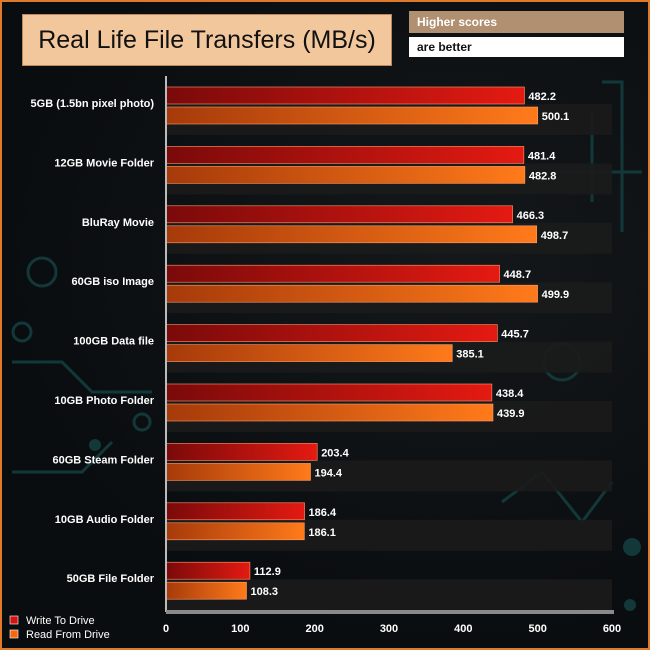 Image resolution: width=650 pixels, height=650 pixels. Describe the element at coordinates (543, 176) in the screenshot. I see `value-label: 482.8` at that location.